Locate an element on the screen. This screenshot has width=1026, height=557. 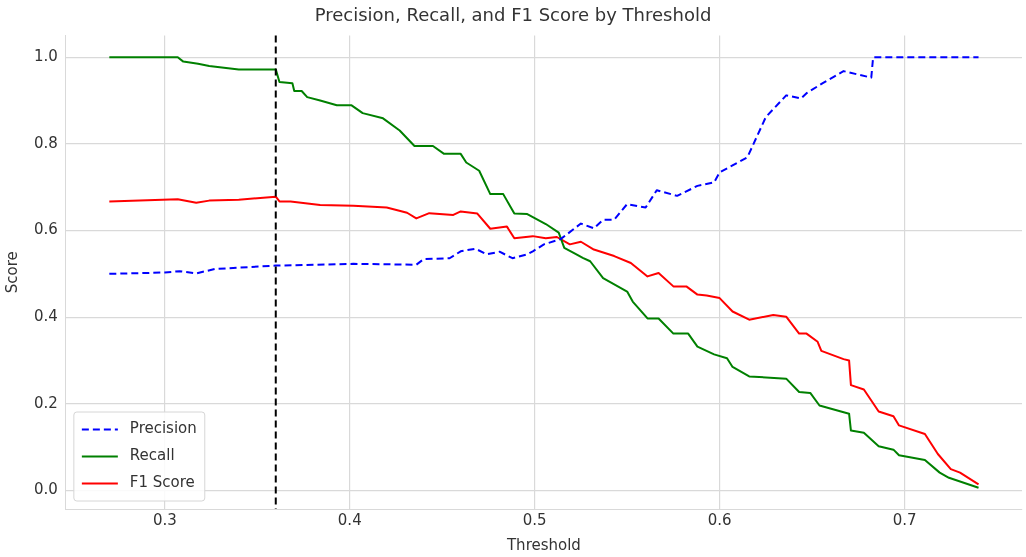
y-axis-title: Score is located at coordinates (11, 272).